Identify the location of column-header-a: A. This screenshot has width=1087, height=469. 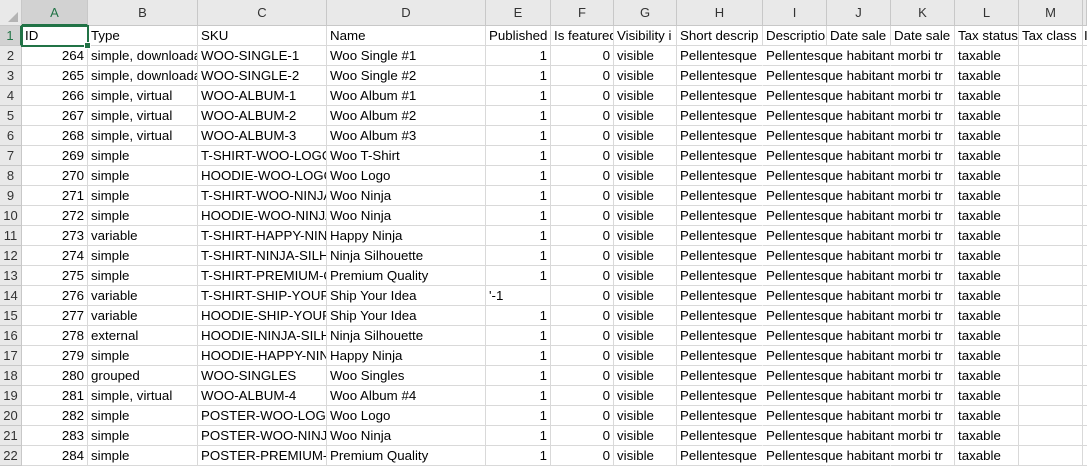
(55, 13).